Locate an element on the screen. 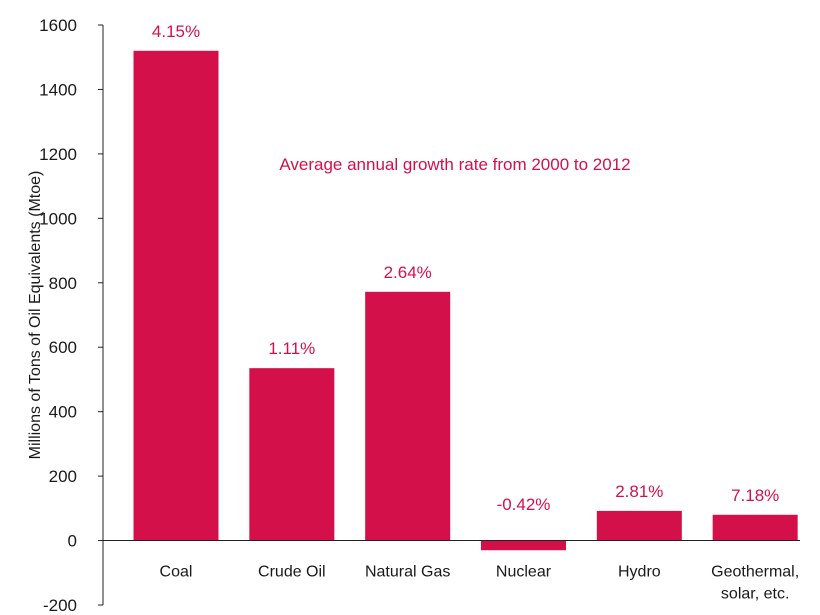  x-tick-label: Natural Gas is located at coordinates (407, 572).